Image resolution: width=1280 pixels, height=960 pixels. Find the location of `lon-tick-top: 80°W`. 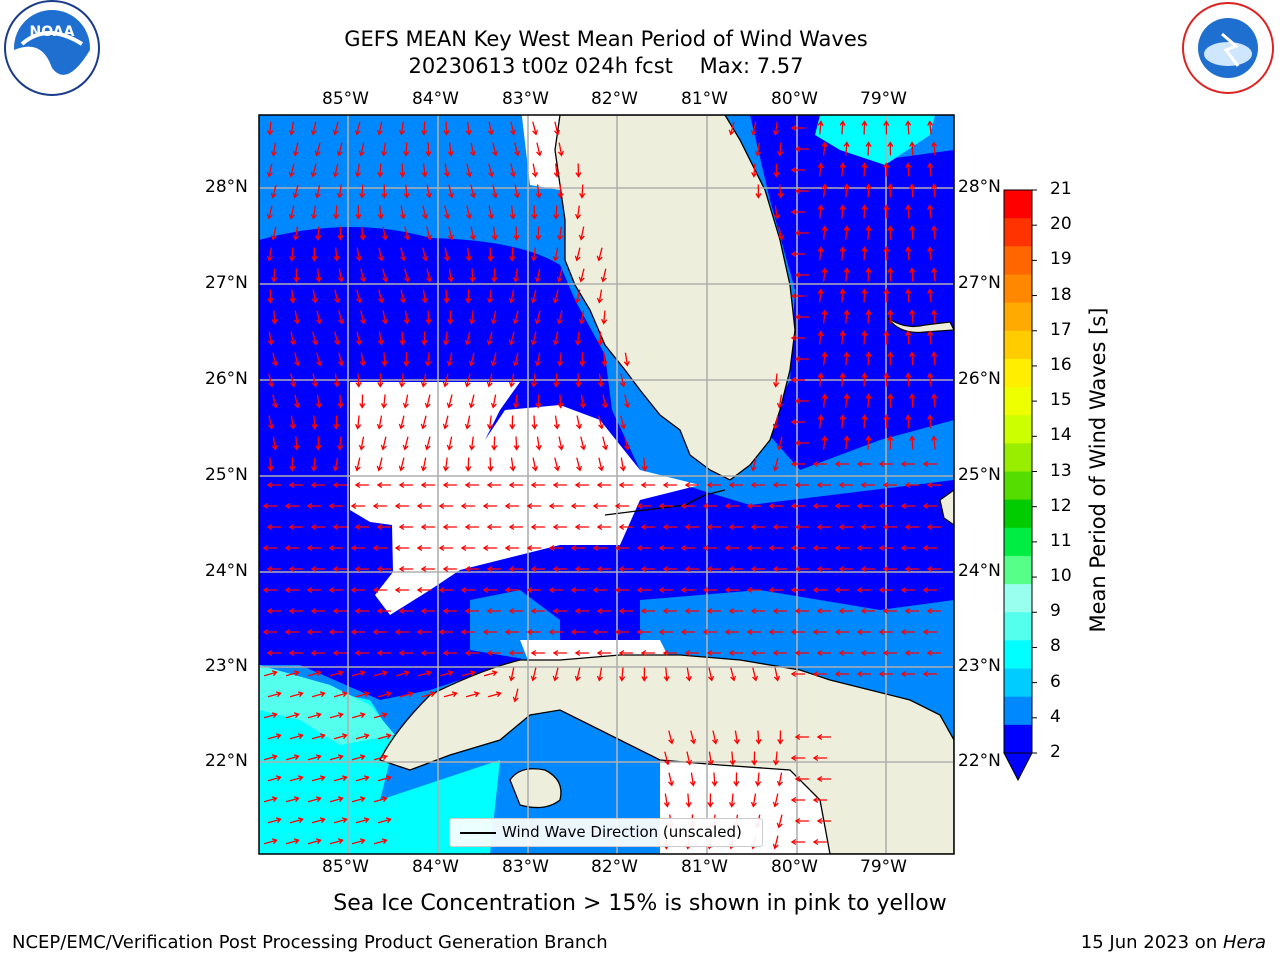

lon-tick-top: 80°W is located at coordinates (794, 99).